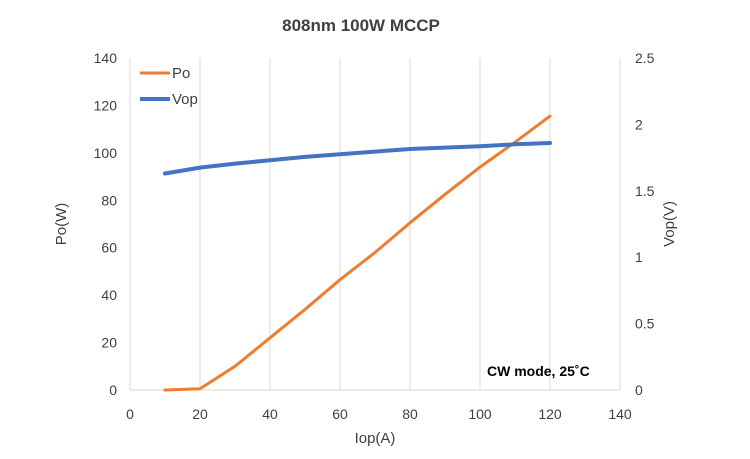 The height and width of the screenshot is (459, 750). Describe the element at coordinates (645, 58) in the screenshot. I see `y2-tick-label: 2.5` at that location.